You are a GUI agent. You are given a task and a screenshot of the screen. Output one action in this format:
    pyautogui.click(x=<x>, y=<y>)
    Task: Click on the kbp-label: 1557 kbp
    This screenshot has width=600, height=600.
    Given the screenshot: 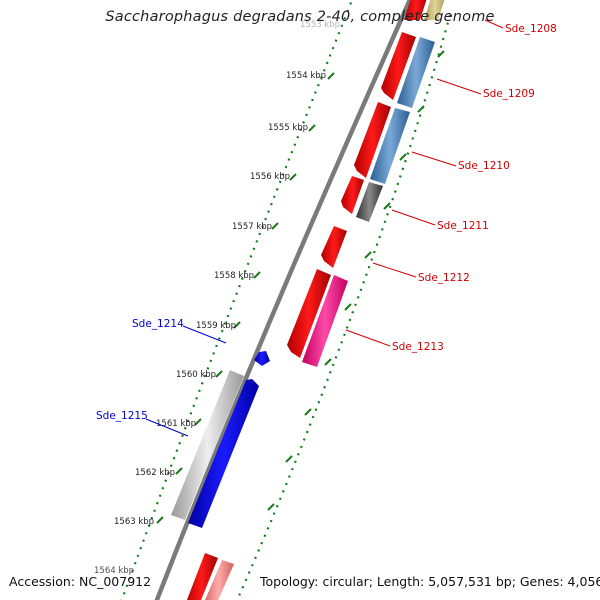 What is the action you would take?
    pyautogui.click(x=252, y=227)
    